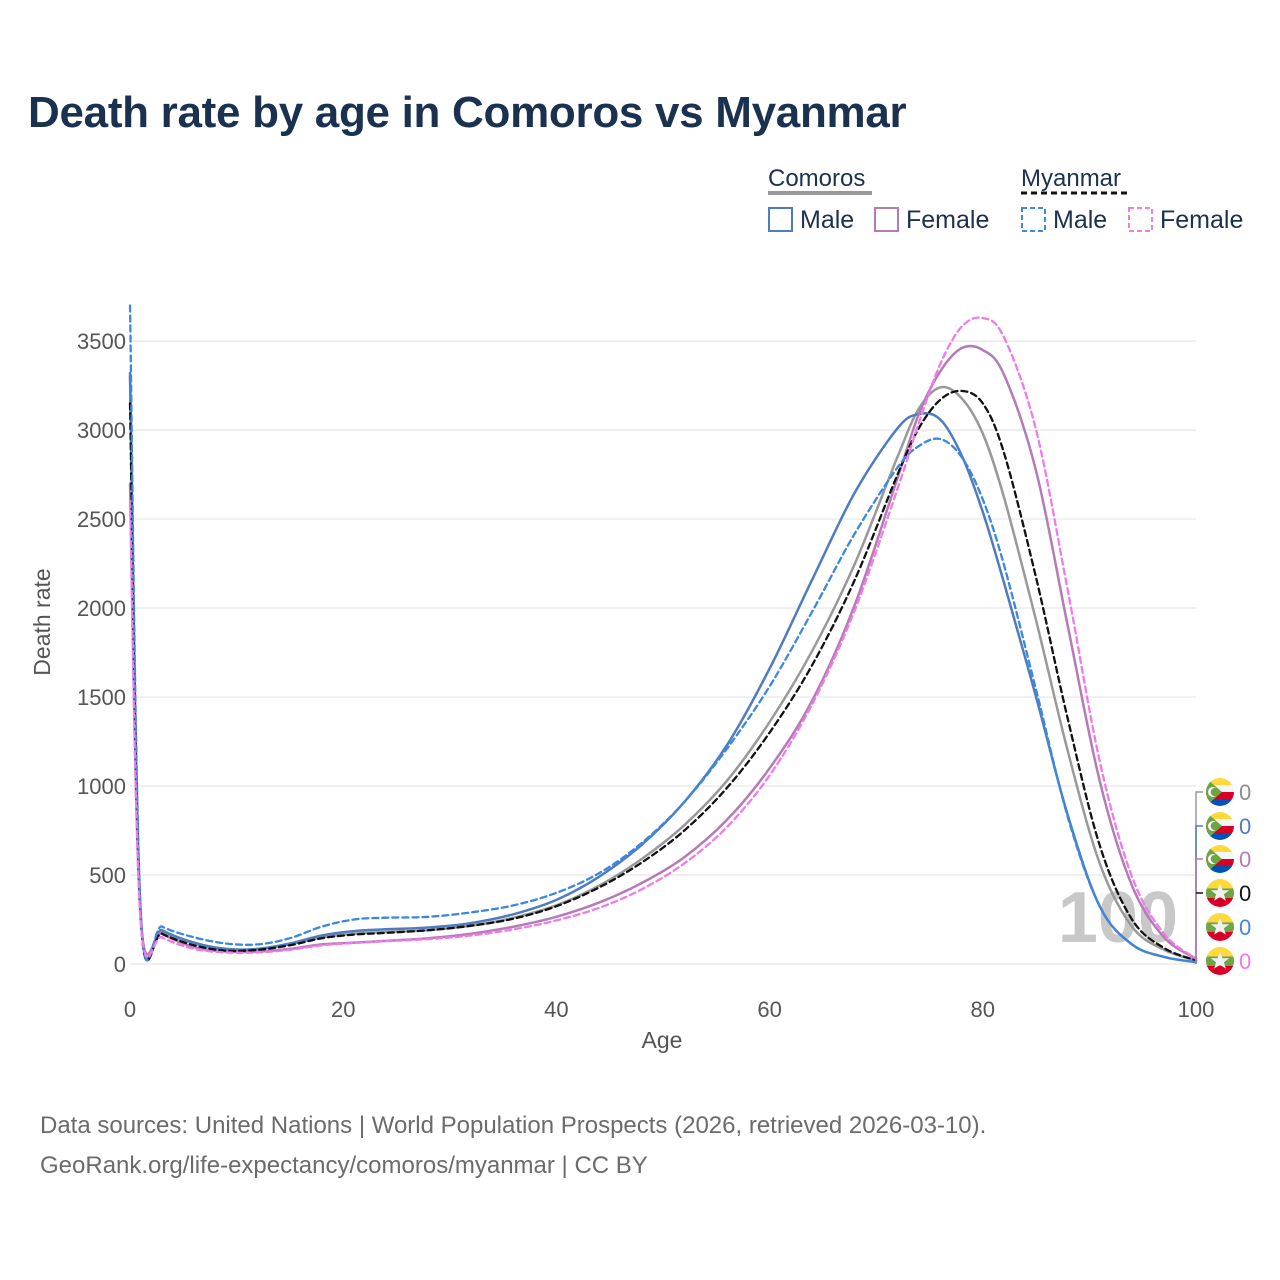 Image resolution: width=1280 pixels, height=1280 pixels. What do you see at coordinates (556, 1009) in the screenshot?
I see `x-tick-label-40: 40` at bounding box center [556, 1009].